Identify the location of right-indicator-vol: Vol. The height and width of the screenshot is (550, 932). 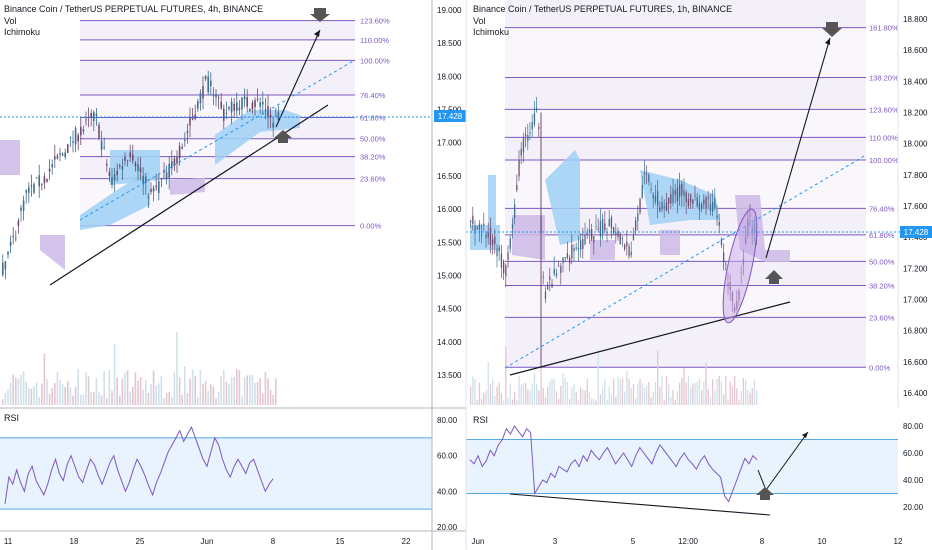
(479, 21).